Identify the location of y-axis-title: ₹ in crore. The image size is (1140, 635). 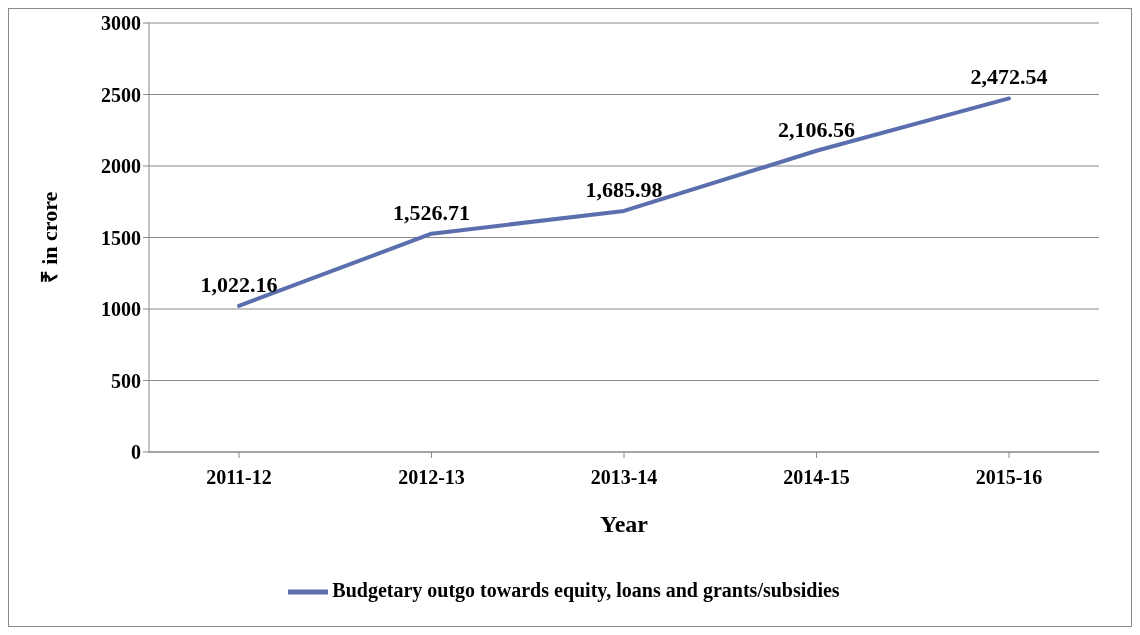
(49, 237).